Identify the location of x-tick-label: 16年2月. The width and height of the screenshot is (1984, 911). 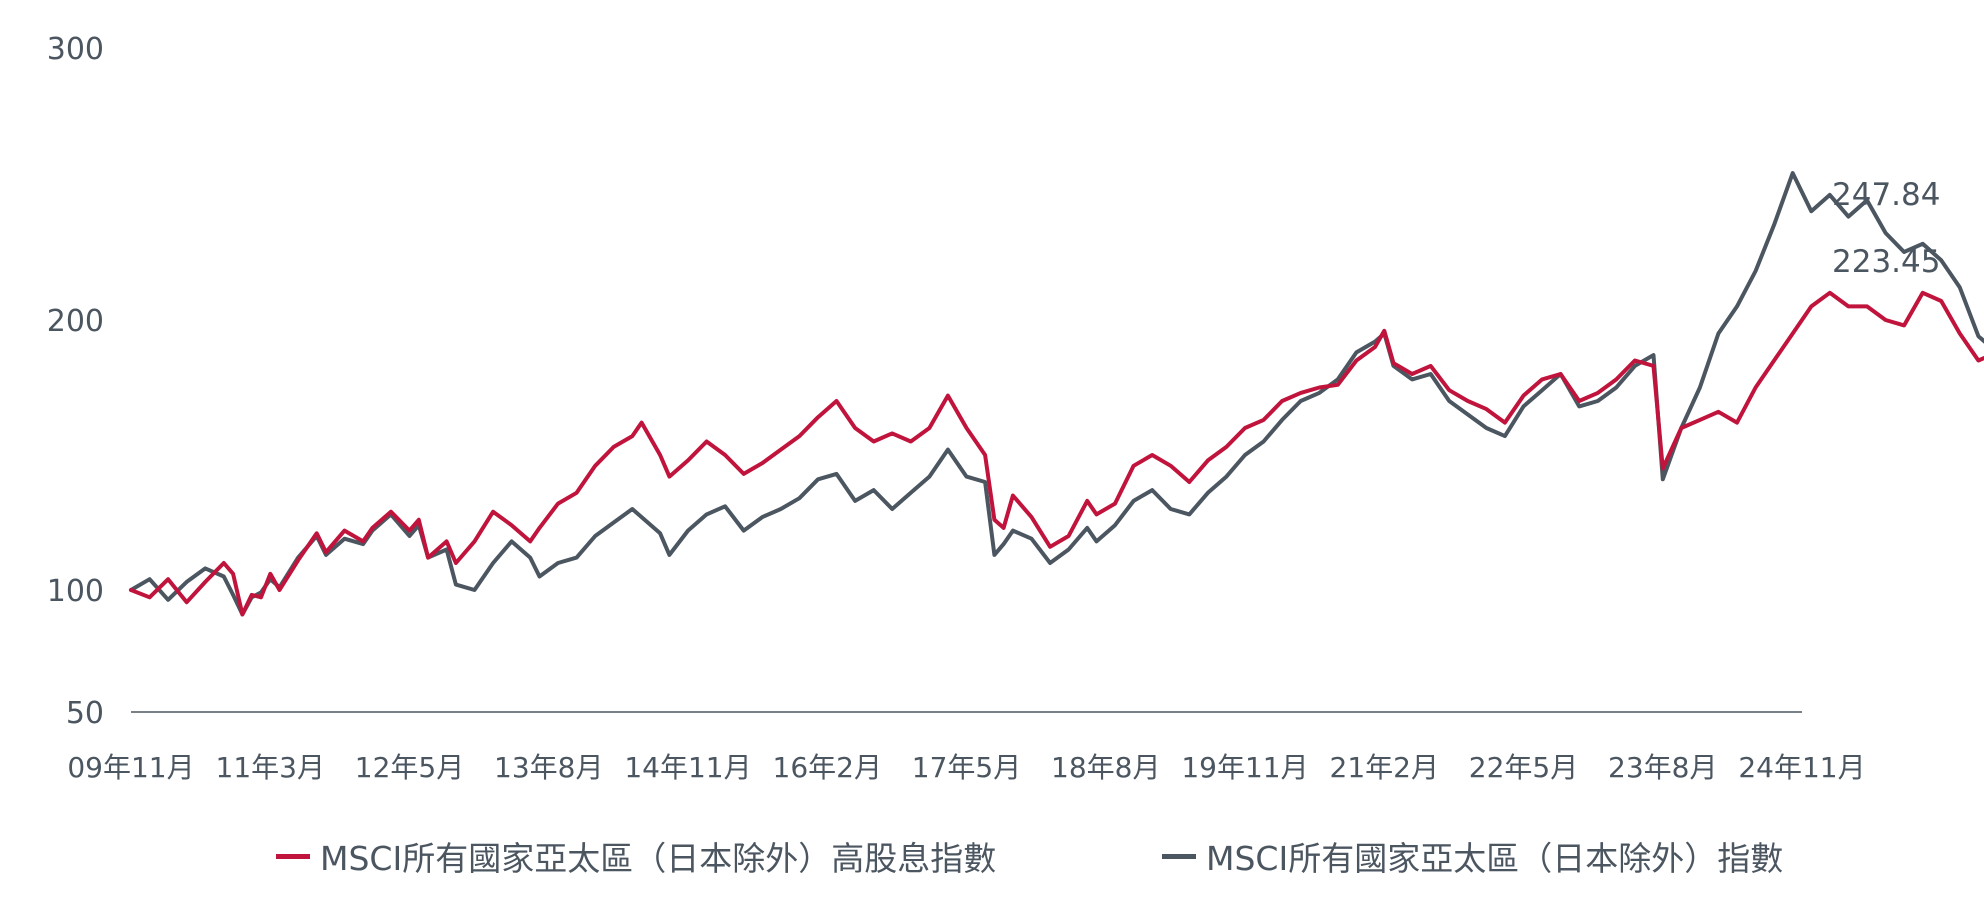
(827, 767).